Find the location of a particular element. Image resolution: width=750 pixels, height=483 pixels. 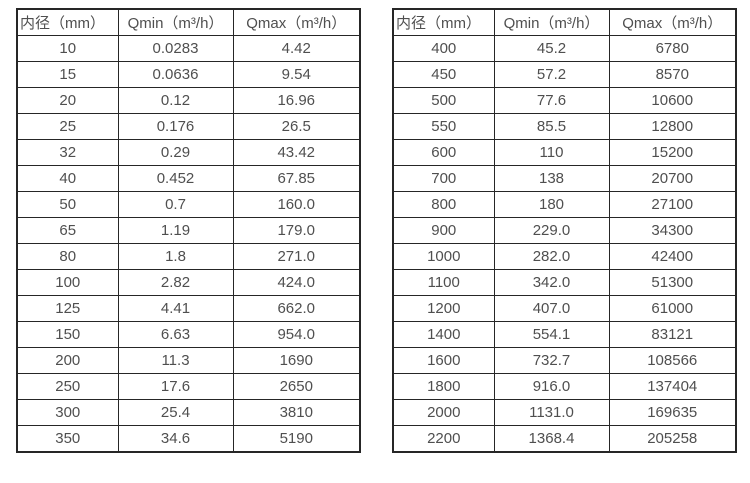

diameter-cell: 32 is located at coordinates (67, 152).